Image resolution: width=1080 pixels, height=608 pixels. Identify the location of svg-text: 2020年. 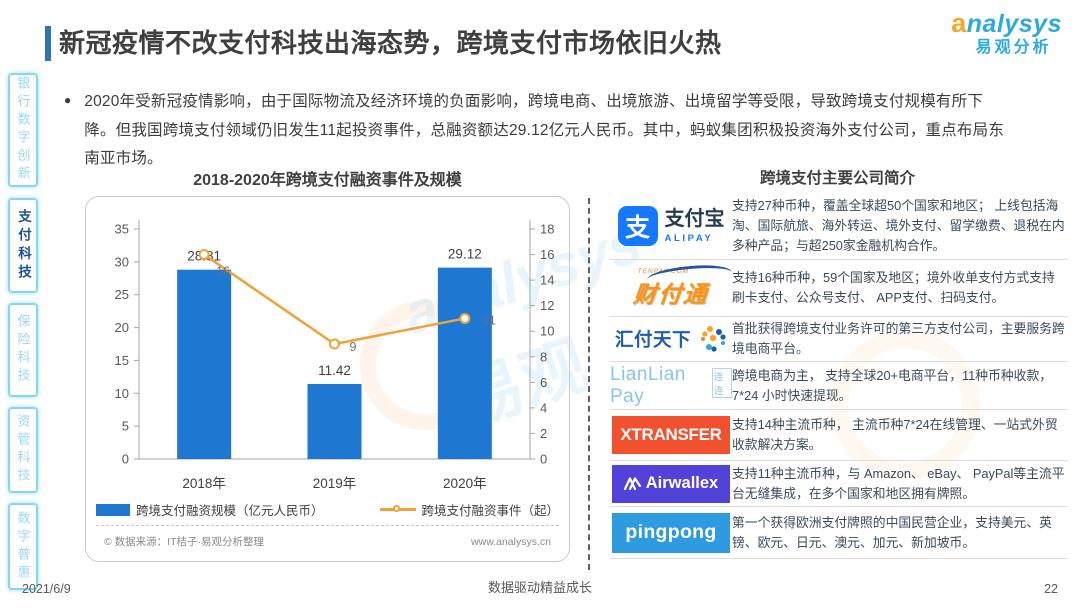
(465, 483).